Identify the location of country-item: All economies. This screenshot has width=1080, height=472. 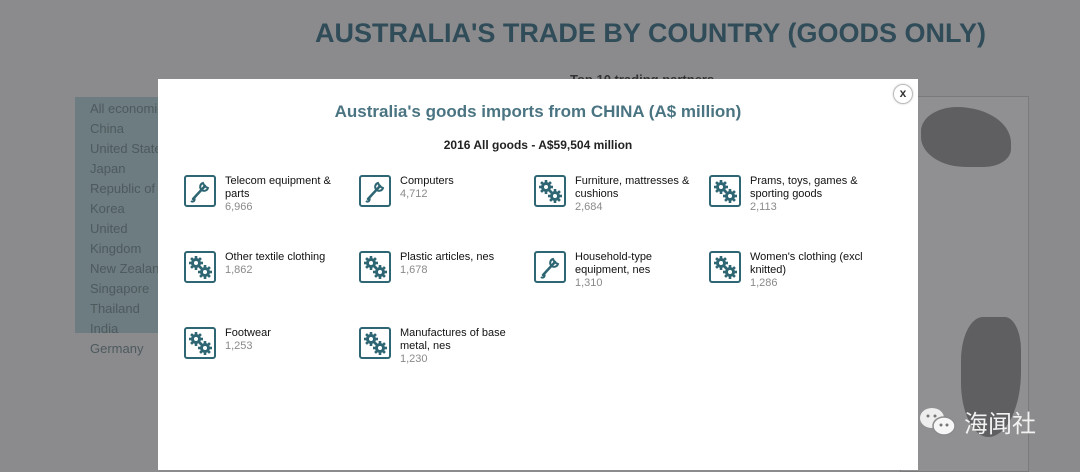
(130, 108).